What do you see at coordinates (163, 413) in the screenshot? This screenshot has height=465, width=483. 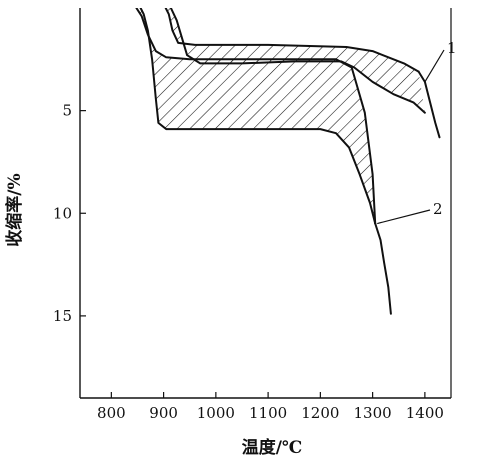 I see `x-tick-label-900: 900` at bounding box center [163, 413].